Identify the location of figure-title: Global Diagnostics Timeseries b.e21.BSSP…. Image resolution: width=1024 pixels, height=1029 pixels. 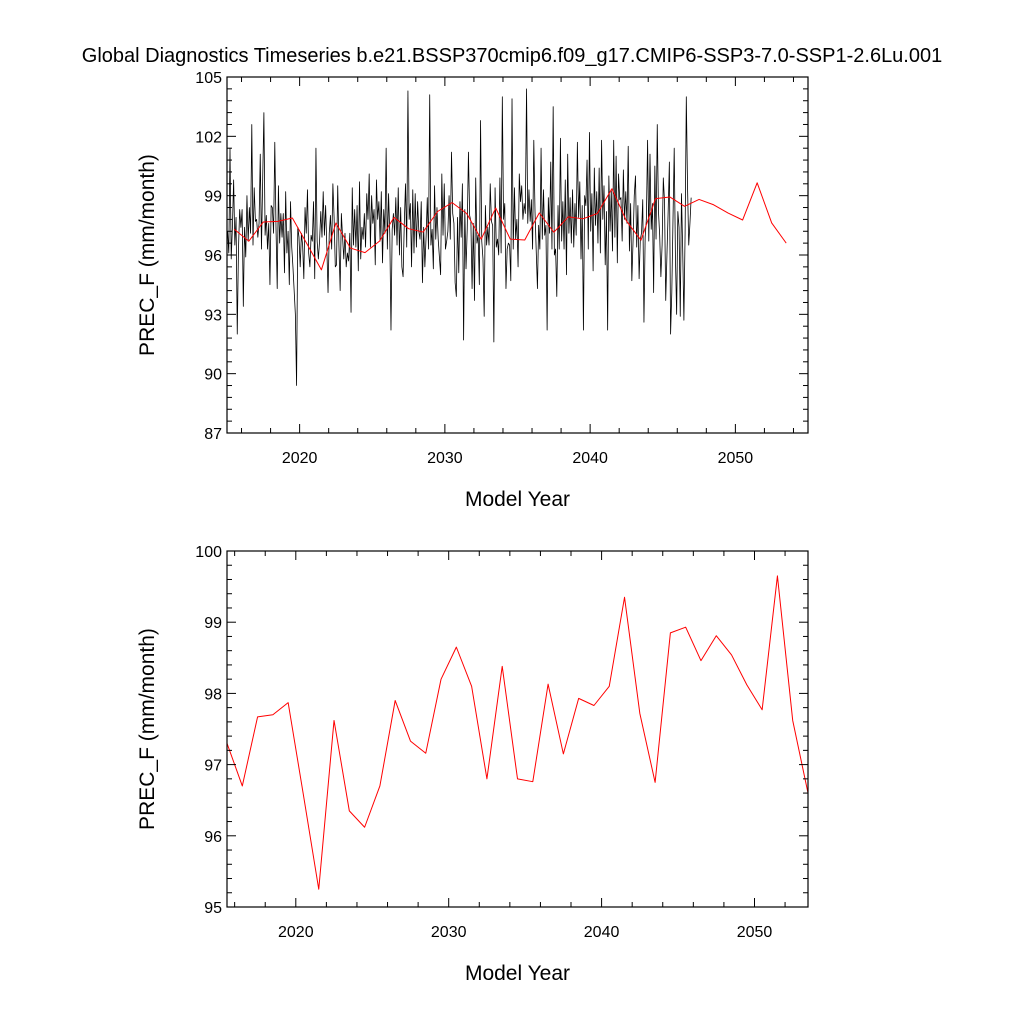
(512, 56).